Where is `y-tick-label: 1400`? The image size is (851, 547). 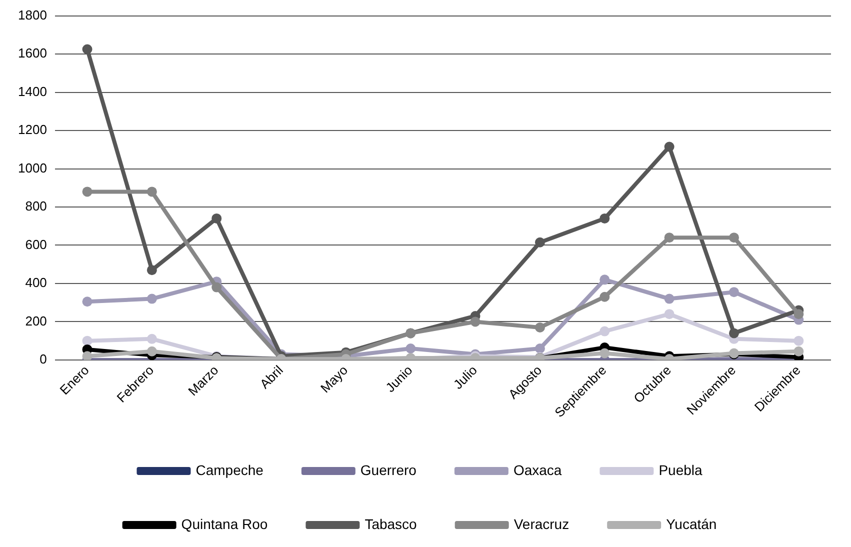 y-tick-label: 1400 is located at coordinates (32, 91).